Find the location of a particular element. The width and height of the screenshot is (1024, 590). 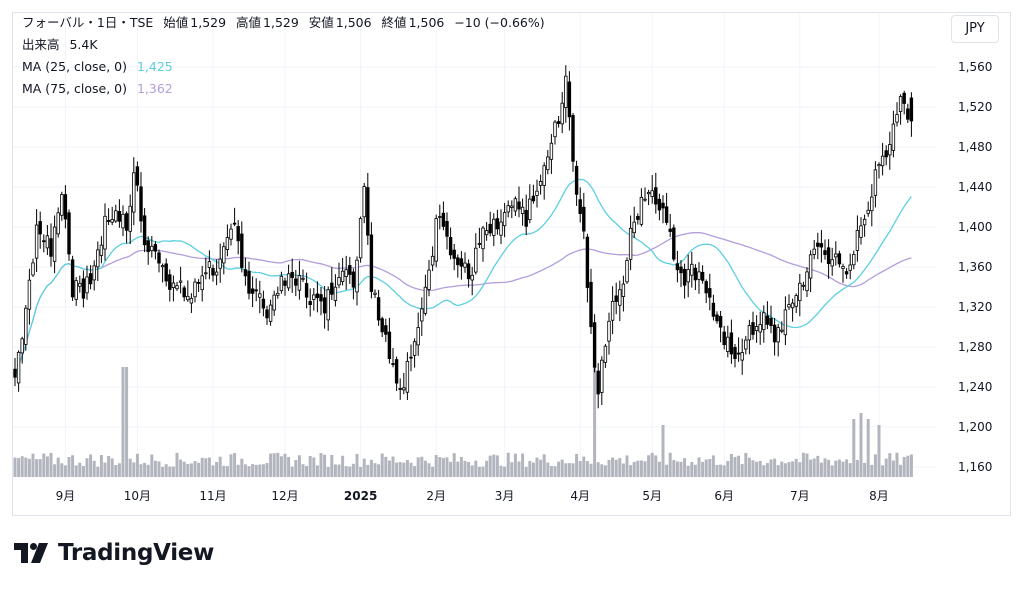

x-tick-label: 10月 is located at coordinates (137, 496).